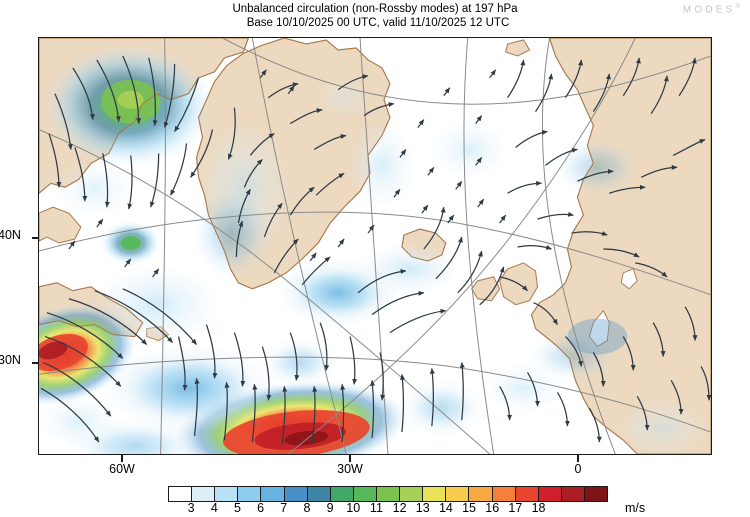 The image size is (750, 517). What do you see at coordinates (10, 235) in the screenshot?
I see `axis-label-lat-40n: 40N` at bounding box center [10, 235].